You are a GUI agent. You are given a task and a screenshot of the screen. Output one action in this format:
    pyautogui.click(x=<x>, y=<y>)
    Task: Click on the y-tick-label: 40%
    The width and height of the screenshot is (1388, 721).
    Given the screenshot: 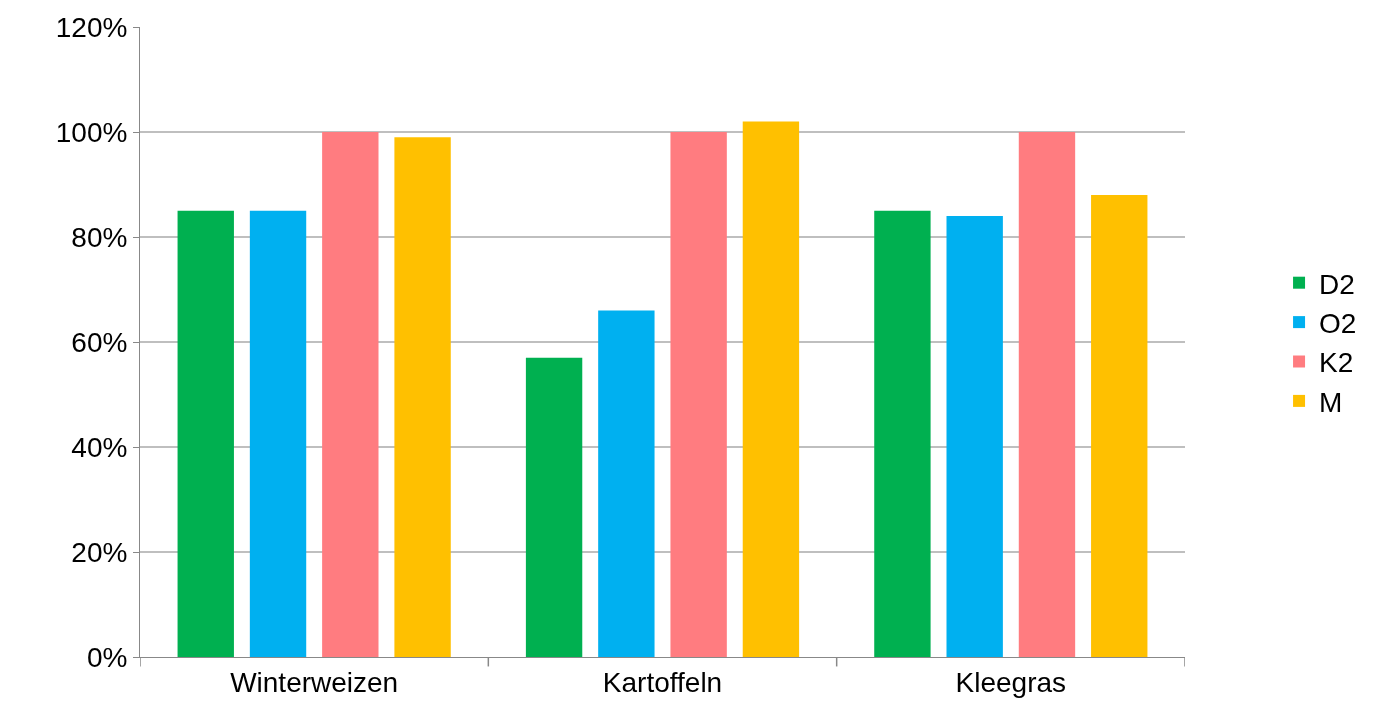 What is the action you would take?
    pyautogui.click(x=99, y=447)
    